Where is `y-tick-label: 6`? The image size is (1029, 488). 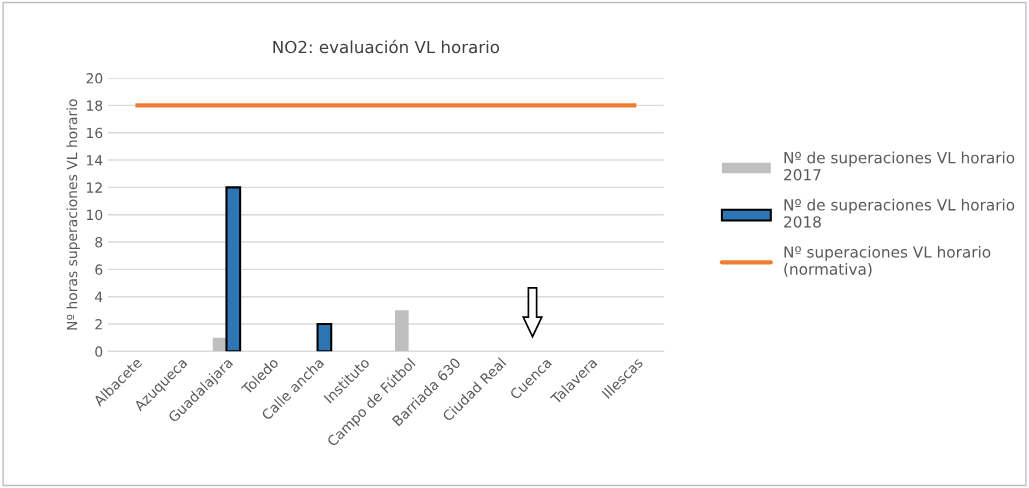 y-tick-label: 6 is located at coordinates (99, 269).